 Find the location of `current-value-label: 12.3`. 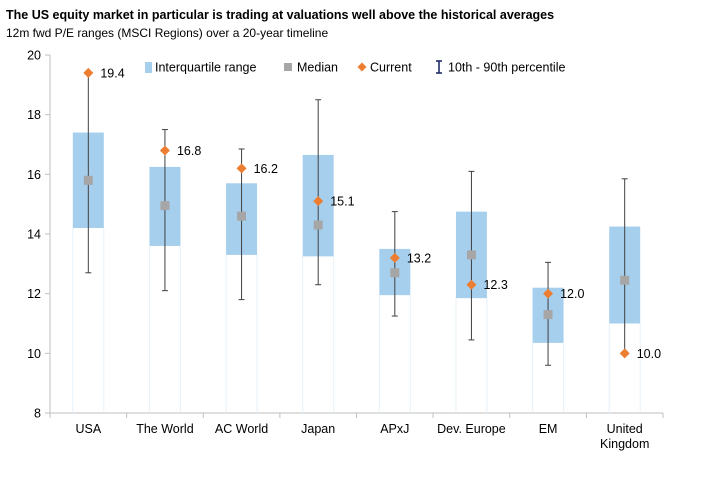

current-value-label: 12.3 is located at coordinates (495, 285).